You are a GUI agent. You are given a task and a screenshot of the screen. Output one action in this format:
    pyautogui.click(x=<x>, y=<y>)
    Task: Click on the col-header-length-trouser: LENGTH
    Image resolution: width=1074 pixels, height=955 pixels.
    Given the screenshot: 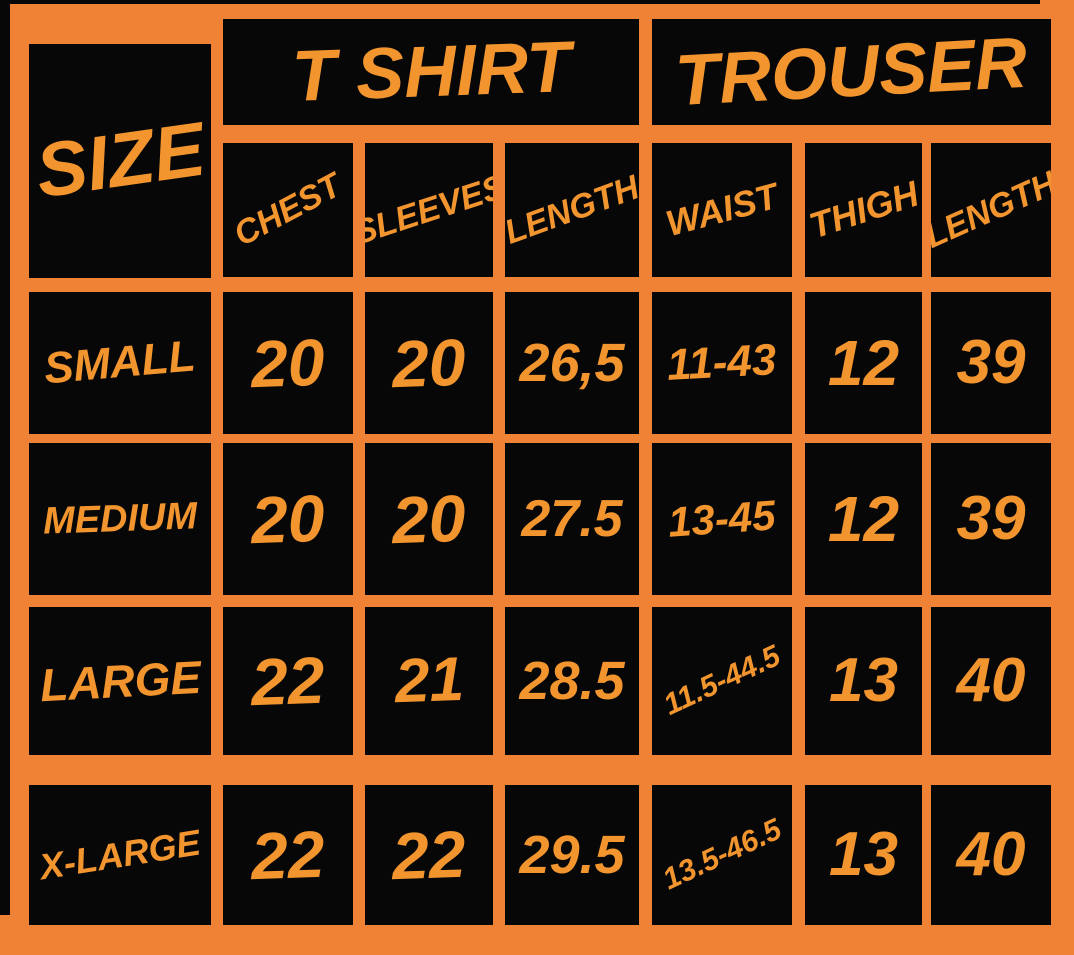 What is the action you would take?
    pyautogui.click(x=991, y=210)
    